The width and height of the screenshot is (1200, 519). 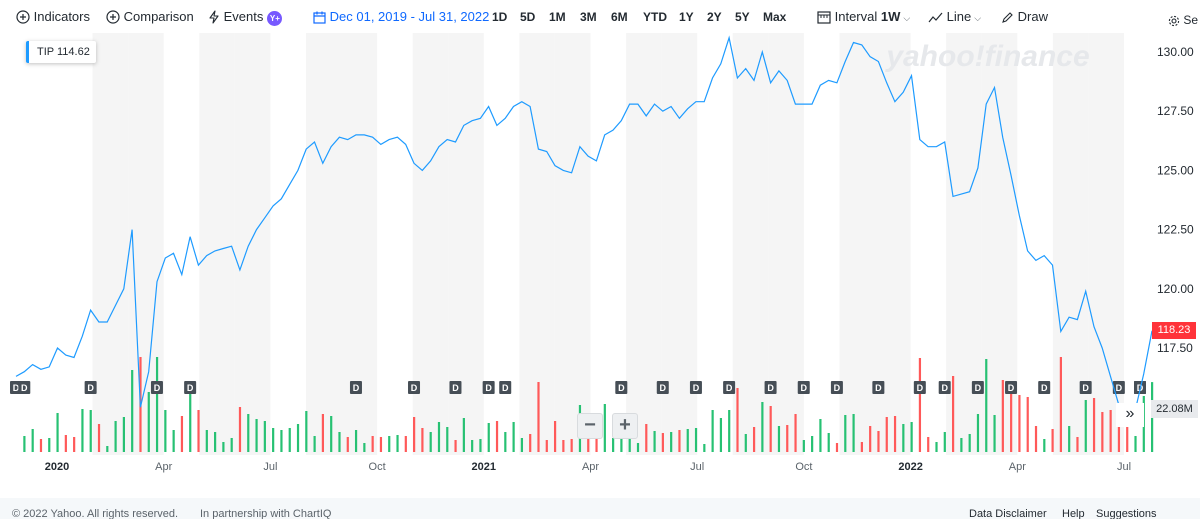 I want to click on suggestions-link: Suggestions, so click(x=1126, y=513).